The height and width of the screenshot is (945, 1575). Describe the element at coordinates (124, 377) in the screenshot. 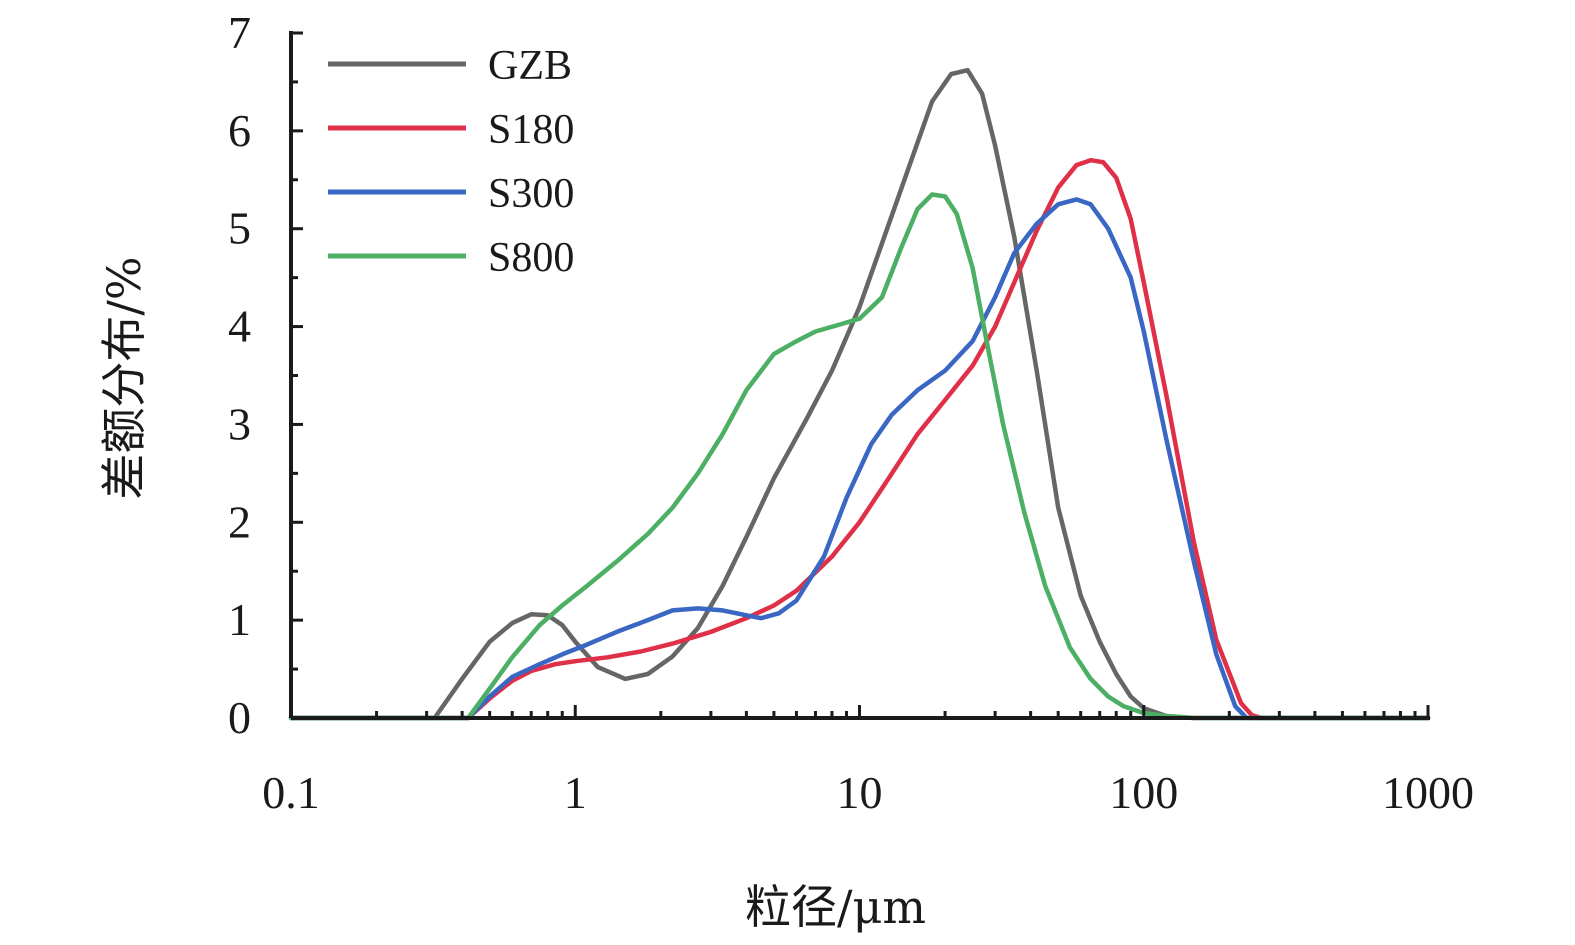

I see `y-axis-title: 差额分布/%` at that location.